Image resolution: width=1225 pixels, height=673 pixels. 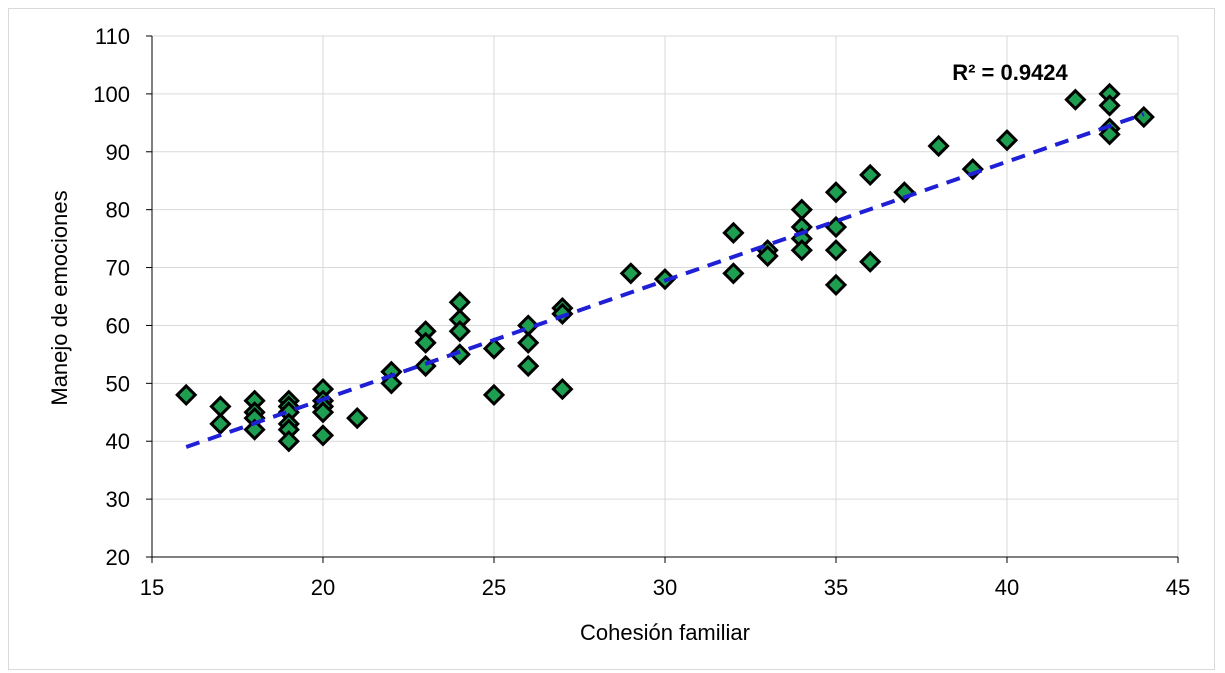 I want to click on x-tick-label: 35, so click(x=836, y=587).